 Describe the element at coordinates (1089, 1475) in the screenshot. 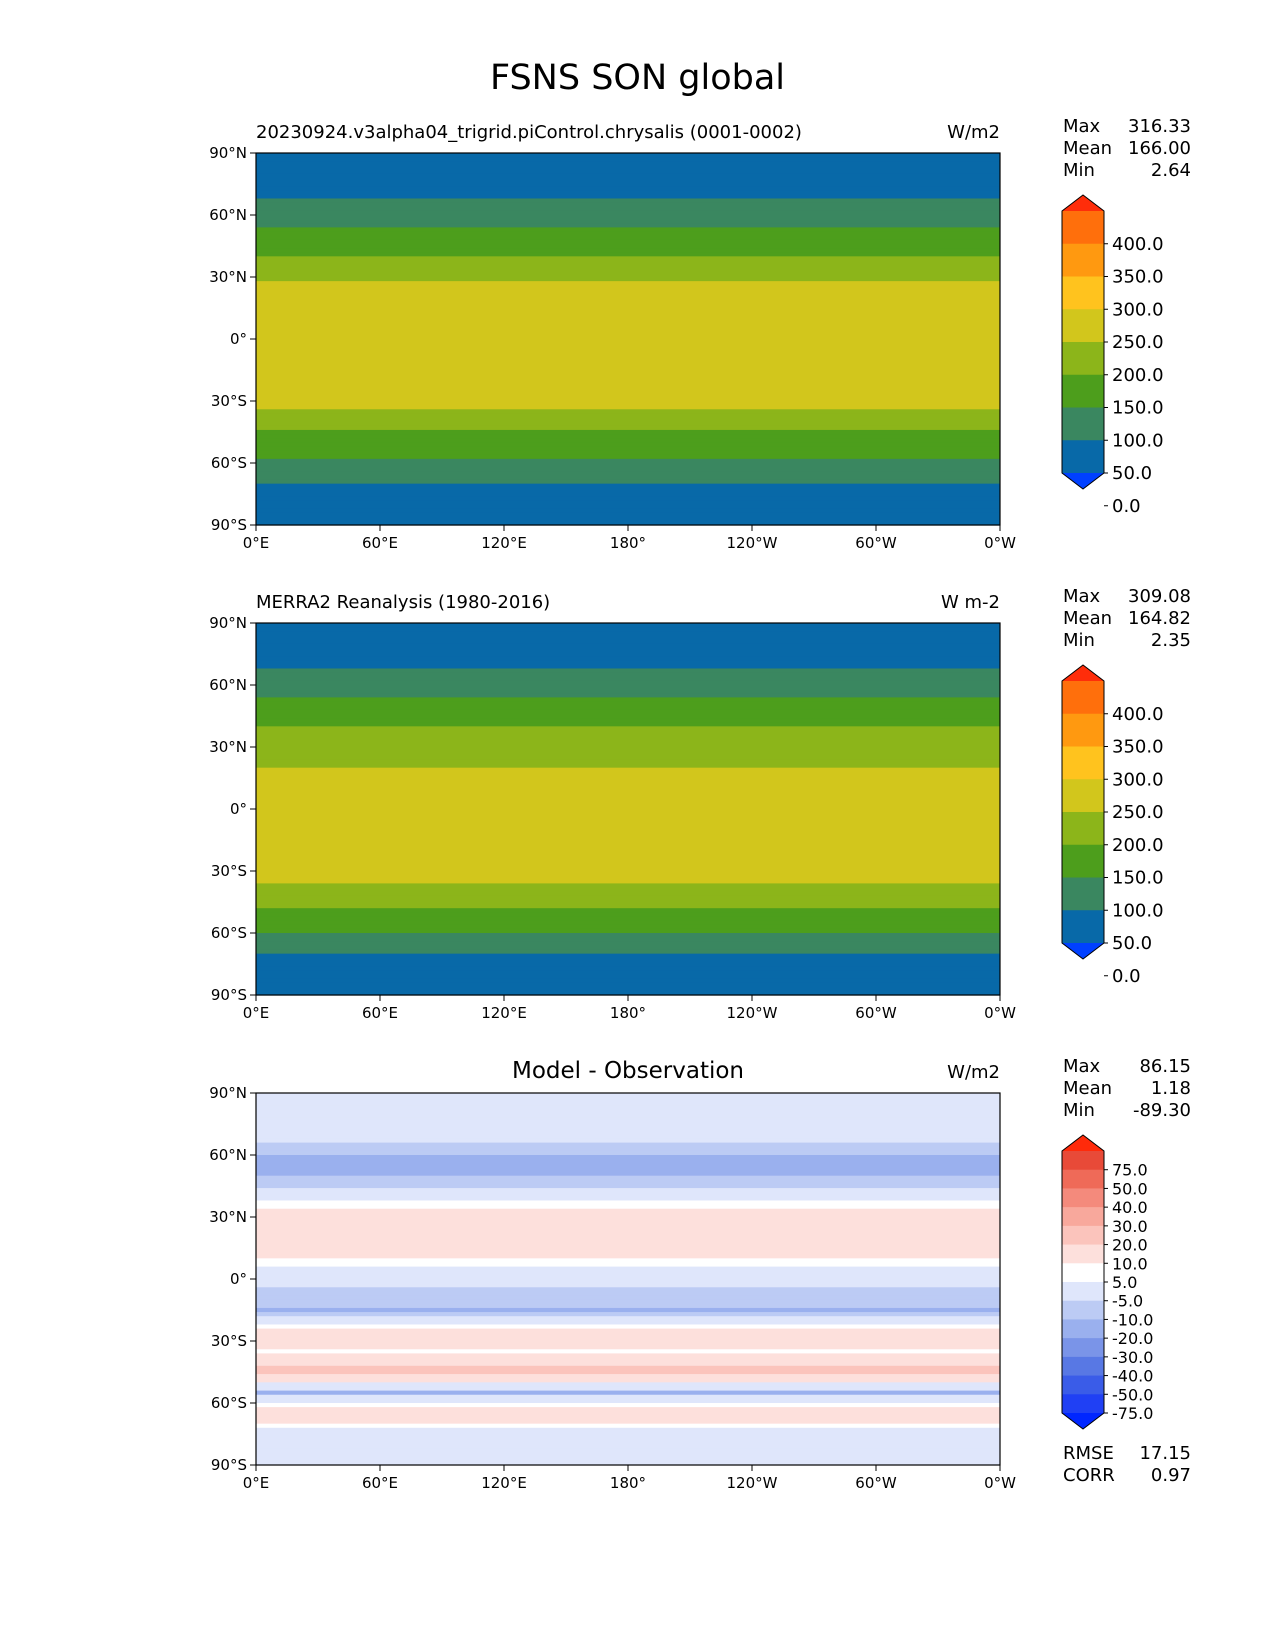

I see `metric-corr-label: CORR` at that location.